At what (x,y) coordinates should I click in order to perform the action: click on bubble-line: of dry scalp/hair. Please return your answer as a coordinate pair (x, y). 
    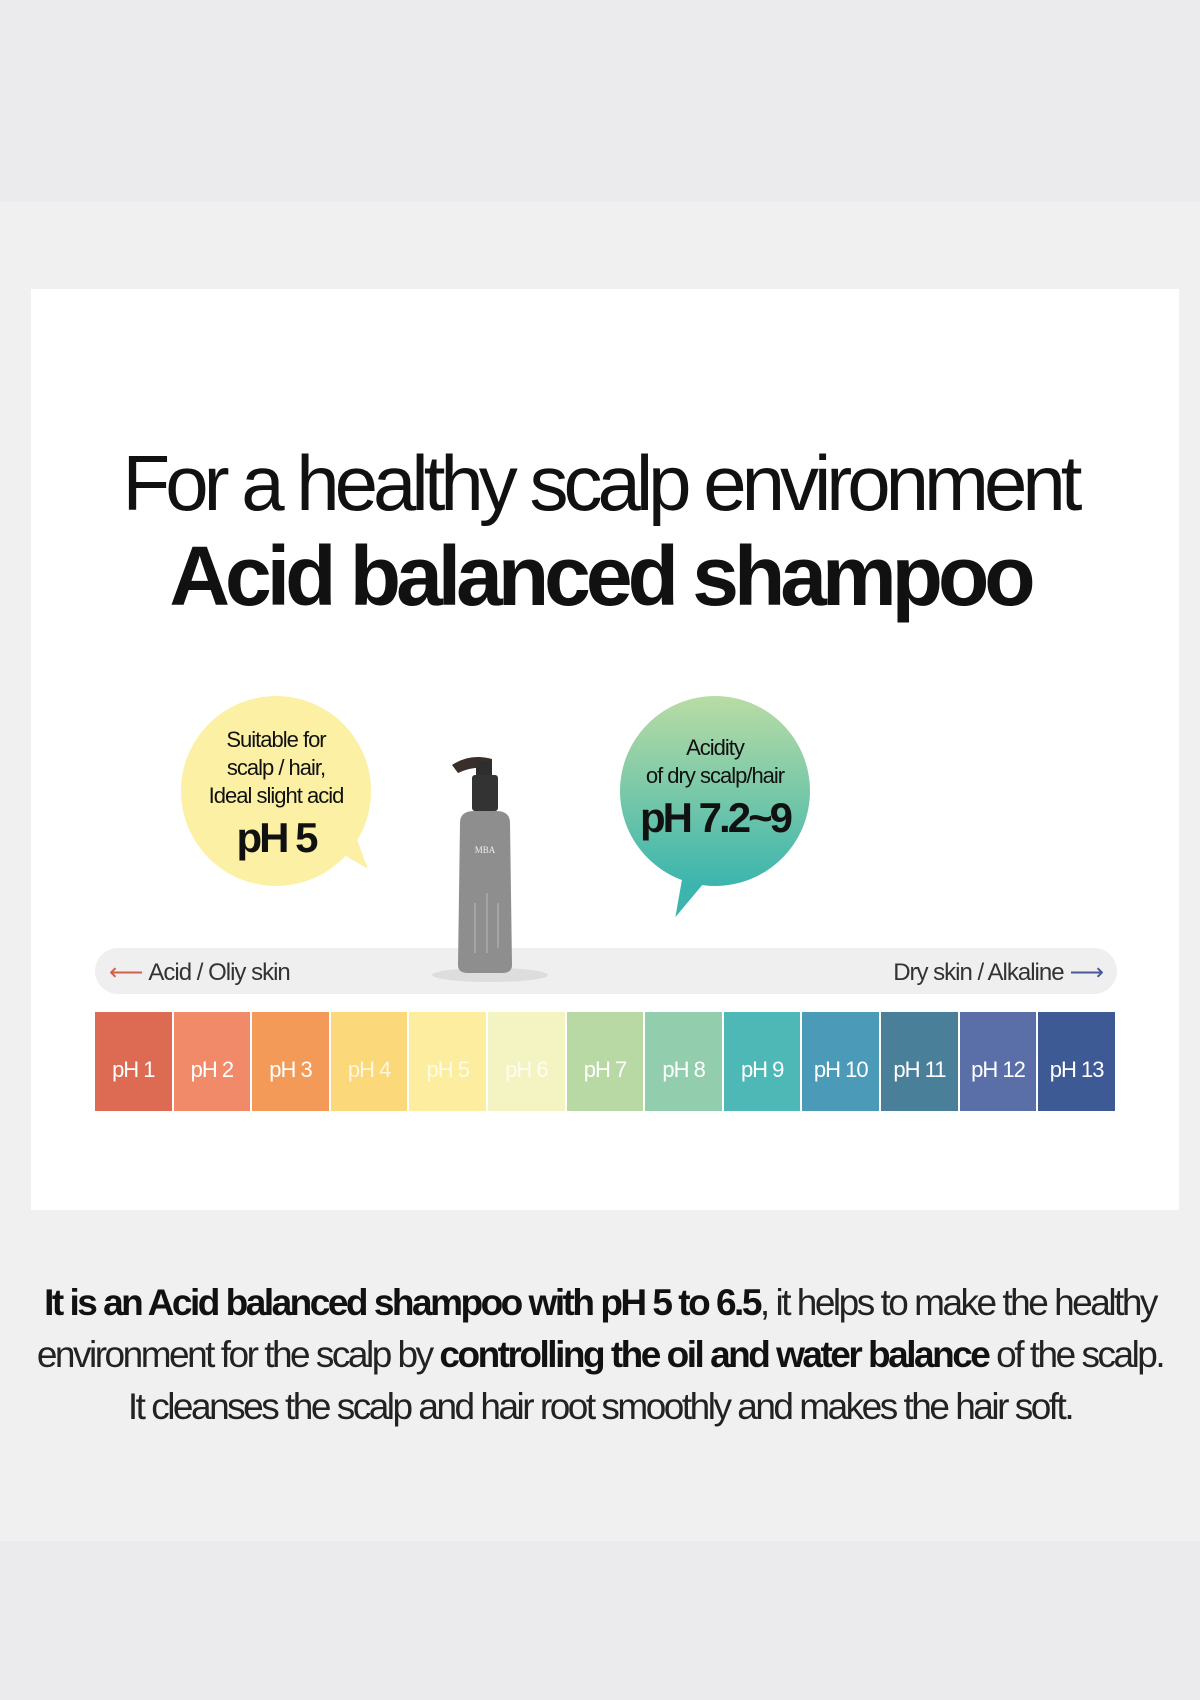
    Looking at the image, I should click on (715, 775).